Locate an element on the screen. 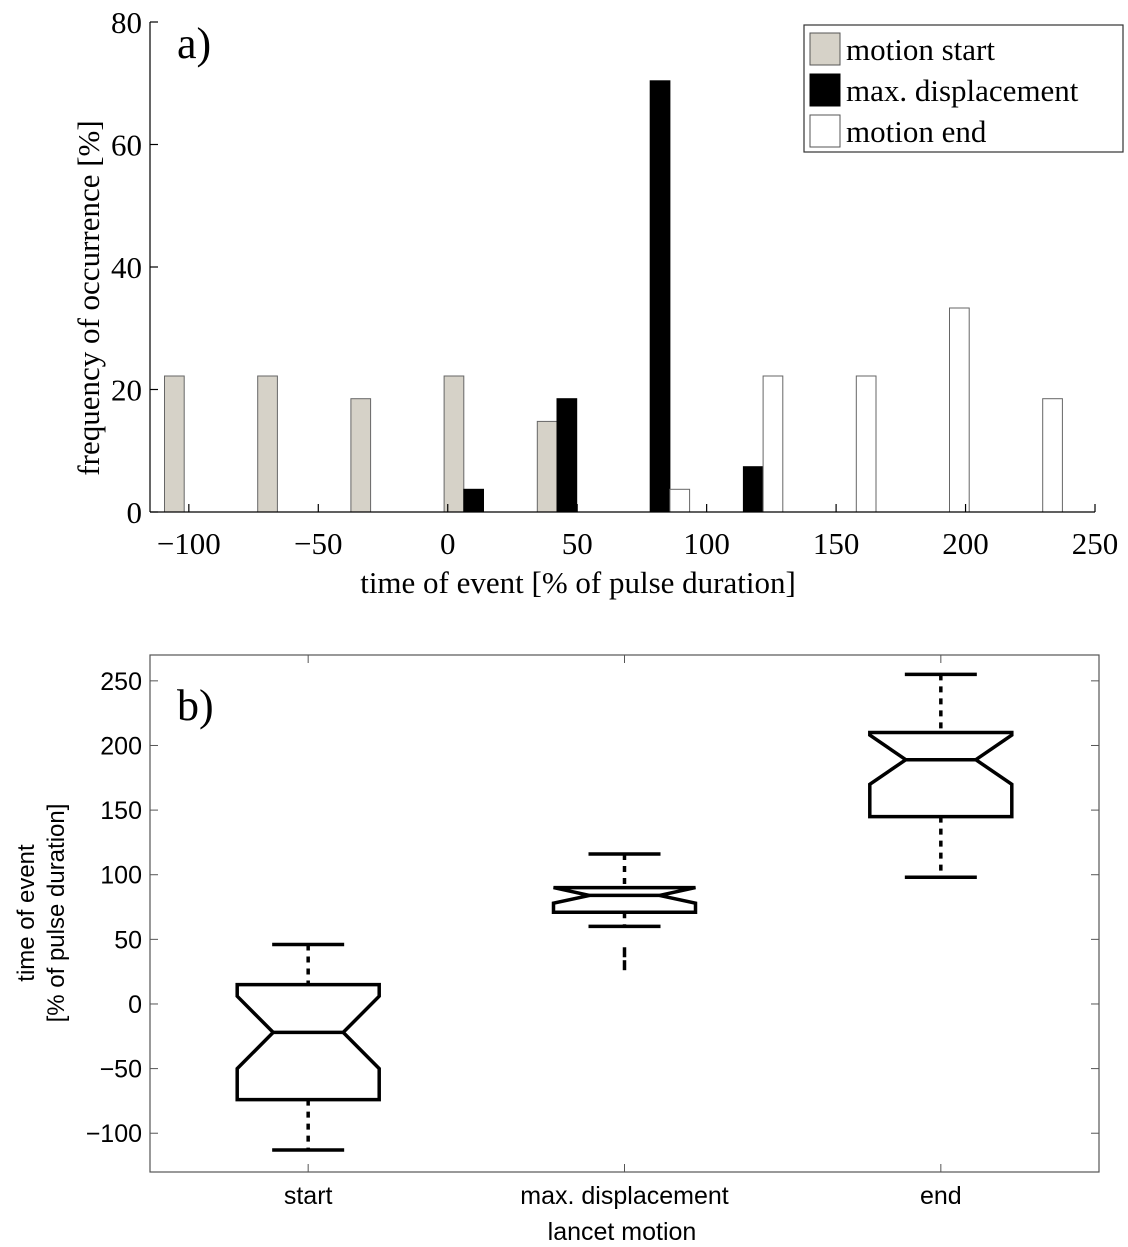 The image size is (1128, 1247). box-max-displacement is located at coordinates (624, 911).